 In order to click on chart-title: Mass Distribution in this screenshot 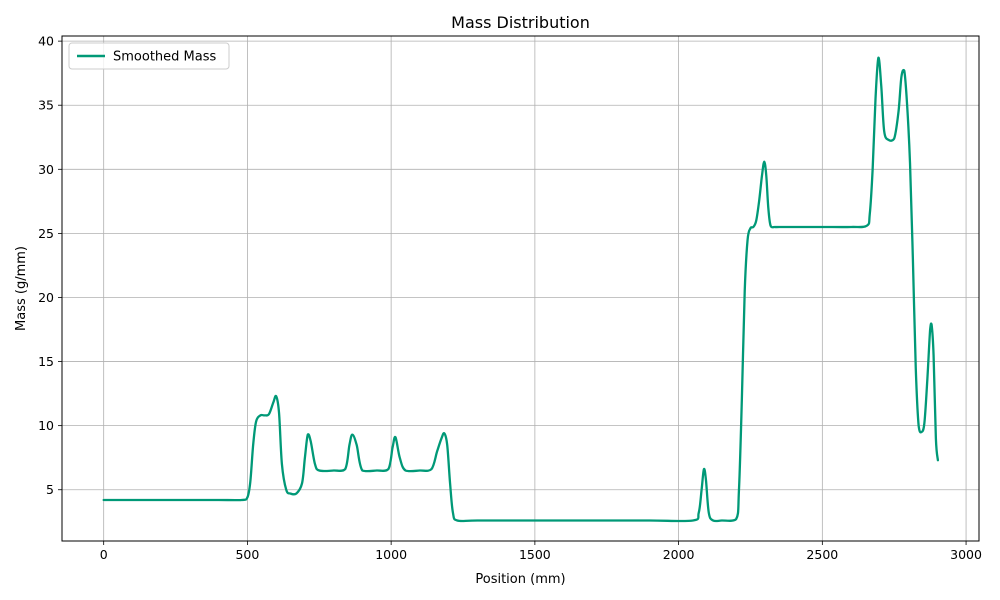, I will do `click(520, 22)`.